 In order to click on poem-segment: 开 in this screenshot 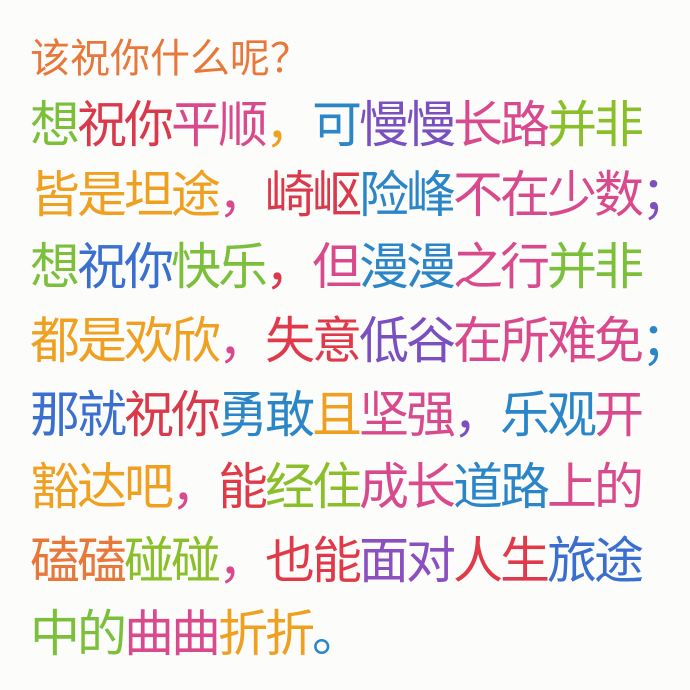, I will do `click(619, 415)`.